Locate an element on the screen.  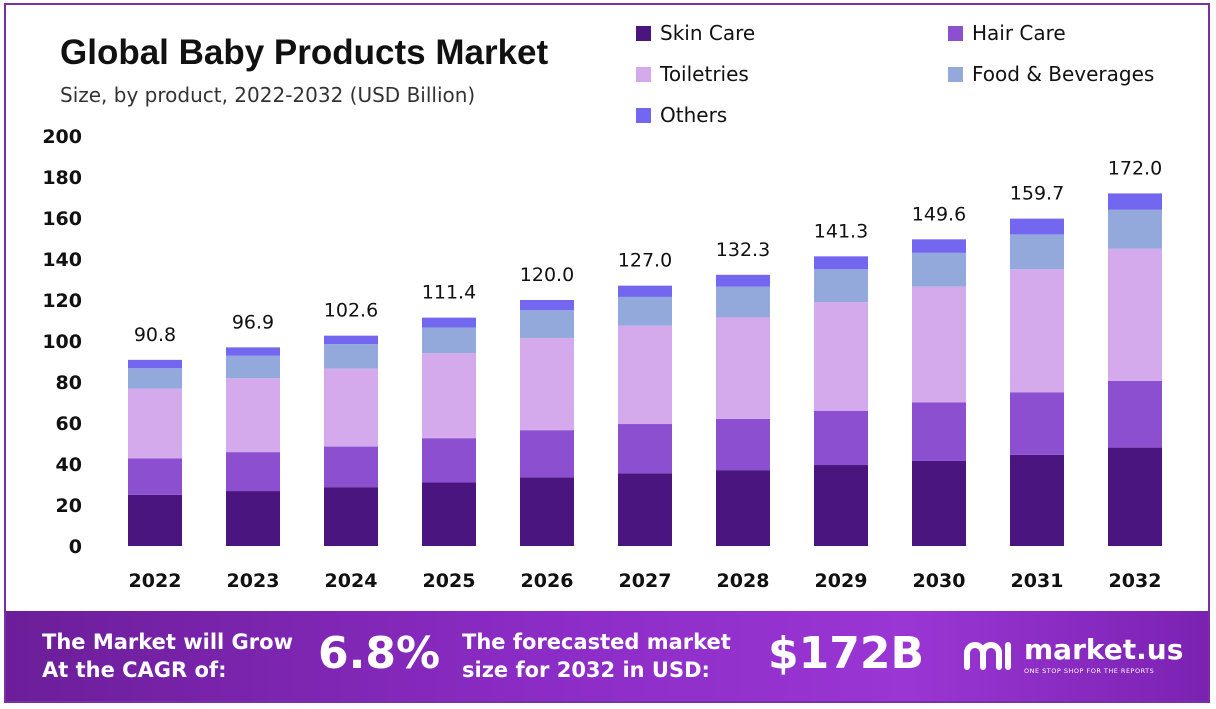
legend-item-hair-care: Hair Care is located at coordinates (1007, 33).